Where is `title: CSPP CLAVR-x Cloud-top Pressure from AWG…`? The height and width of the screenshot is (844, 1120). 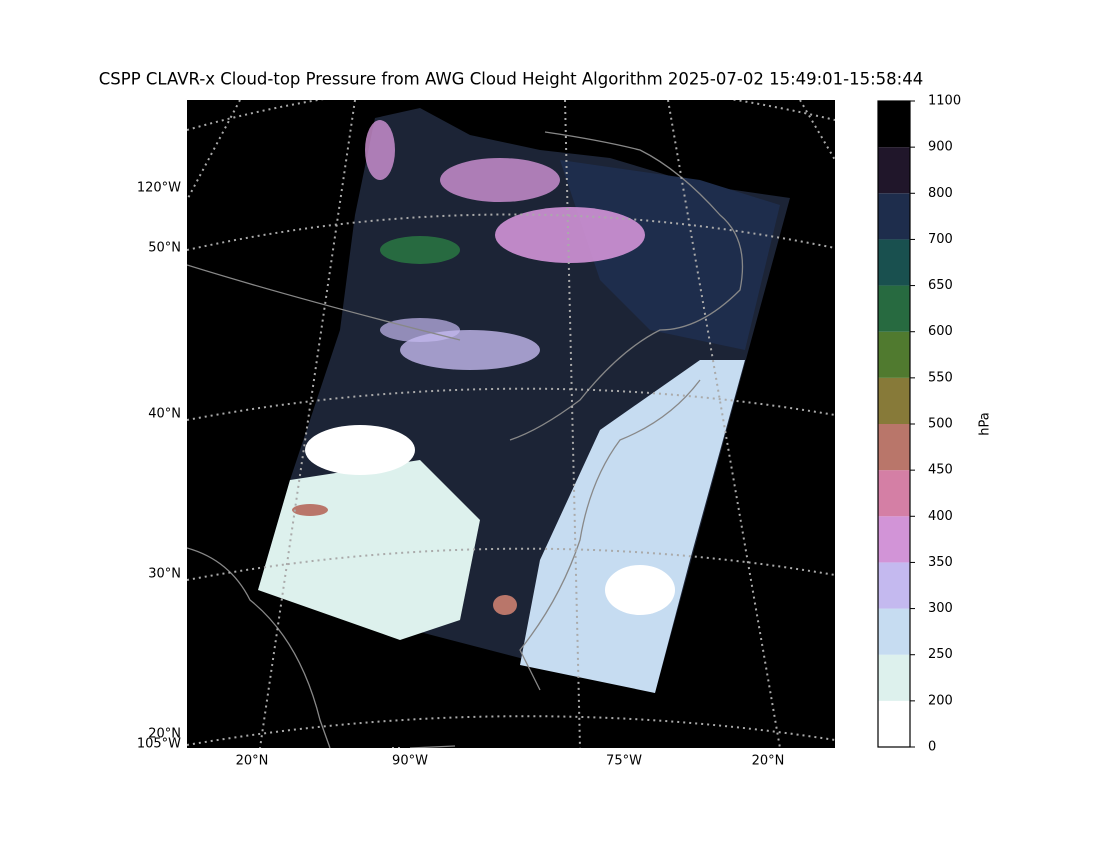 title: CSPP CLAVR-x Cloud-top Pressure from AWG… is located at coordinates (511, 79).